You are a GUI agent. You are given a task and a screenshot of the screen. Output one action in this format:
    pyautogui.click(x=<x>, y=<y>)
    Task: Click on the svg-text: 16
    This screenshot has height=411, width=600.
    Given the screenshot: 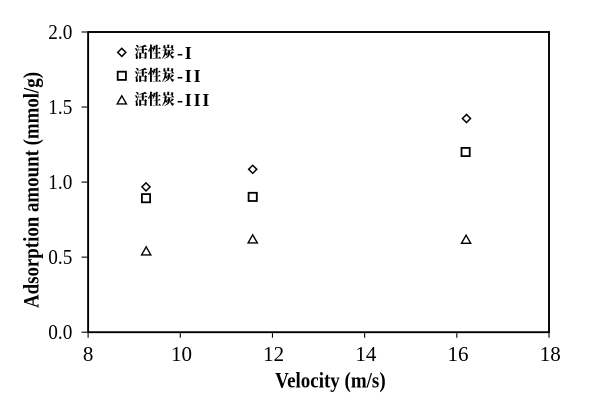 What is the action you would take?
    pyautogui.click(x=458, y=354)
    